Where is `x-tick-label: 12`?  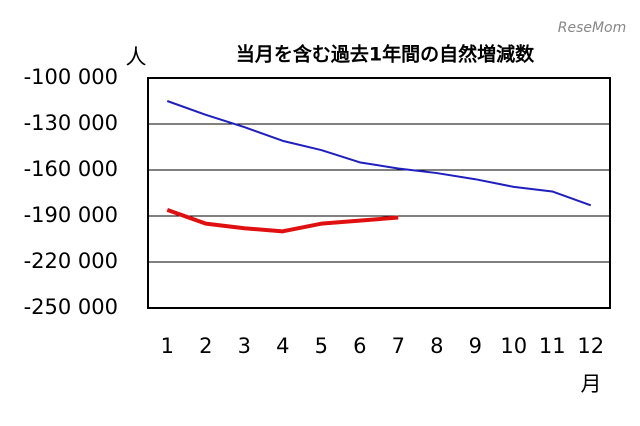 x-tick-label: 12 is located at coordinates (590, 346).